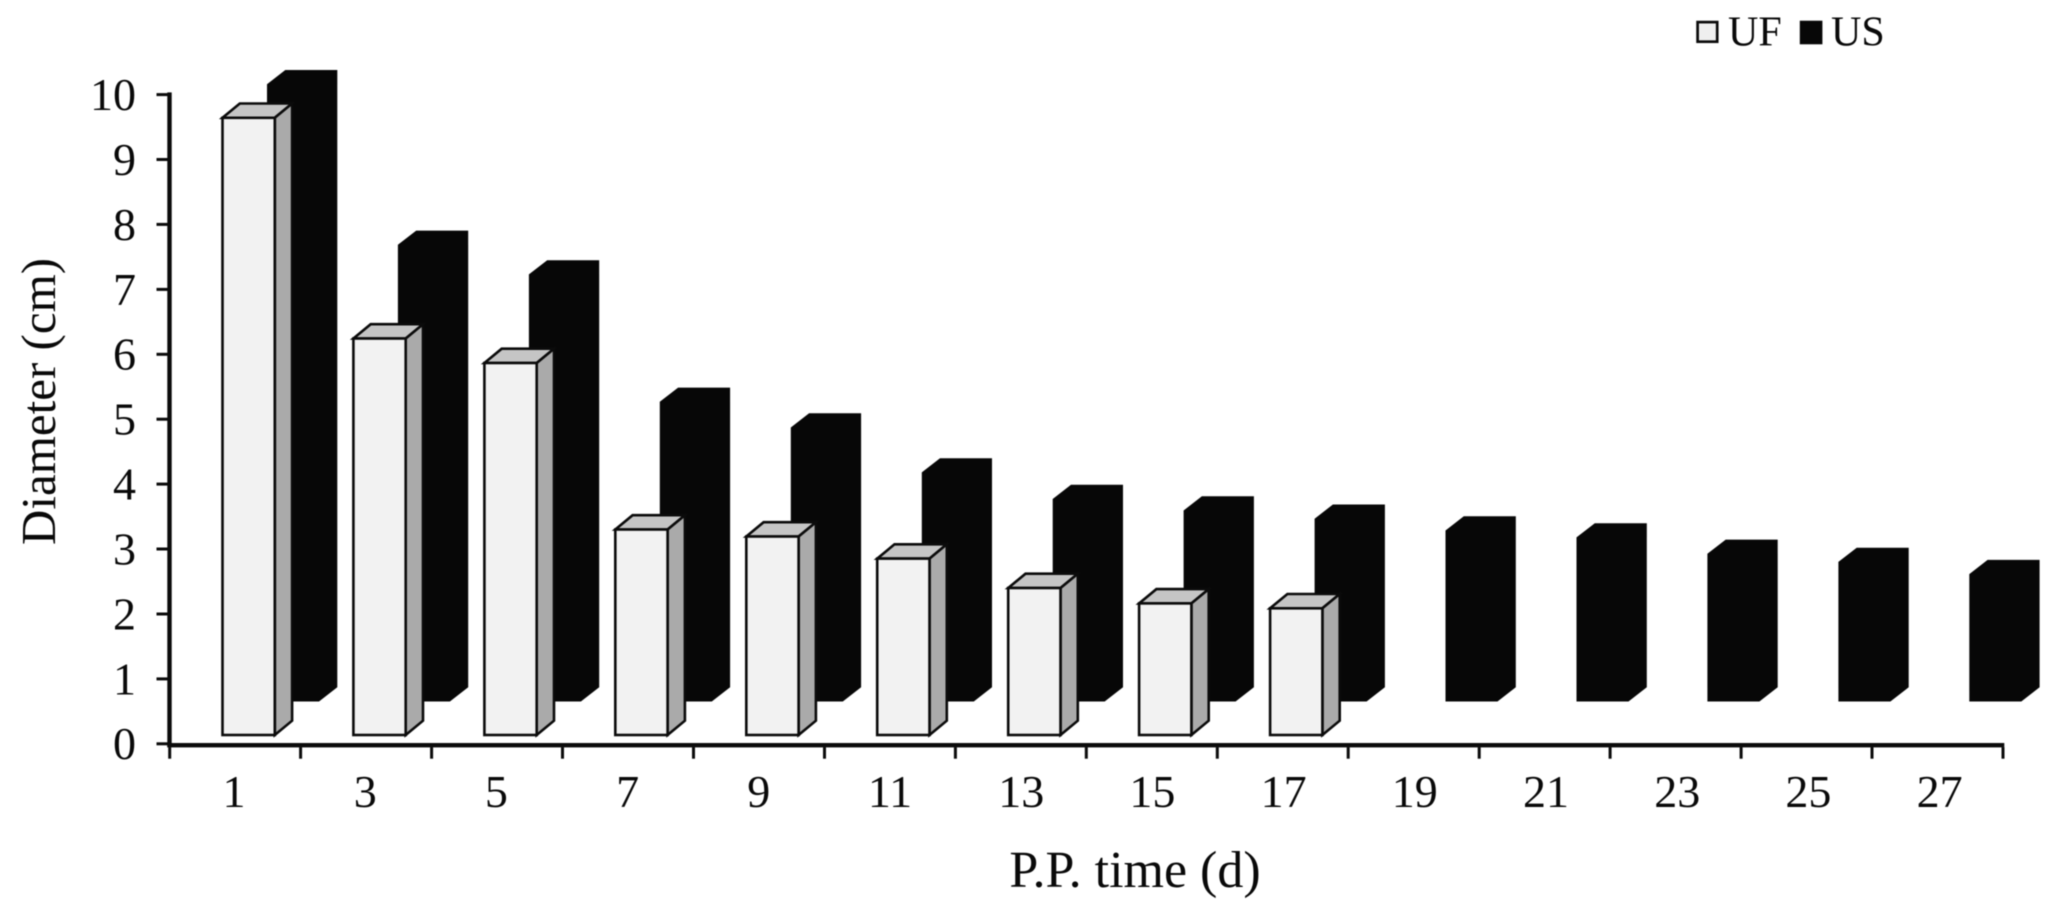  What do you see at coordinates (124, 743) in the screenshot?
I see `svg-text: 0` at bounding box center [124, 743].